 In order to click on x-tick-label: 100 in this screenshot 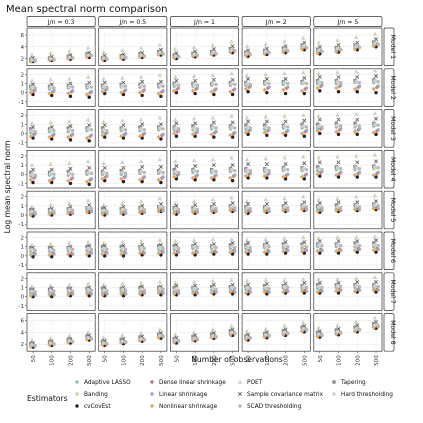, I will do `click(53, 360)`.